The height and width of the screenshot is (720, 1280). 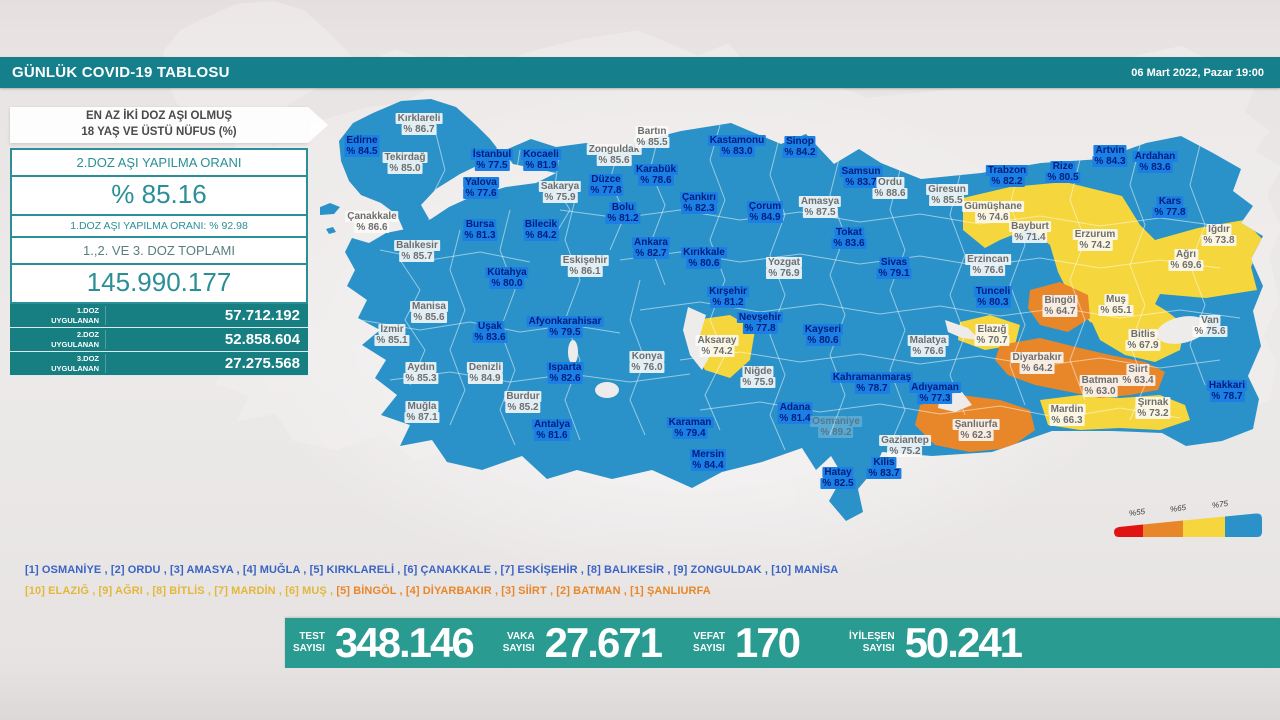 What do you see at coordinates (656, 180) in the screenshot?
I see `province-value: % 78.6` at bounding box center [656, 180].